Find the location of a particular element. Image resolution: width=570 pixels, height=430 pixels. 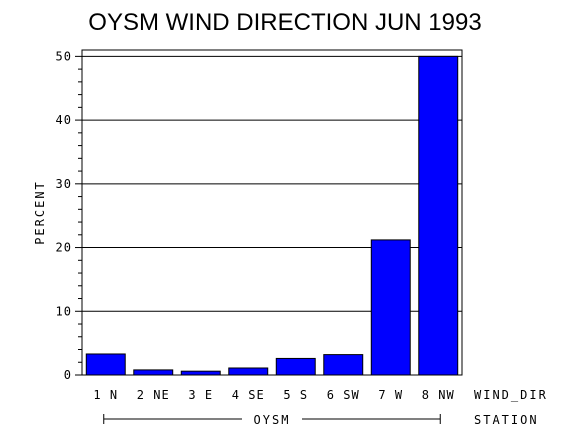

x-tick-label-8: 8 NW is located at coordinates (438, 395).